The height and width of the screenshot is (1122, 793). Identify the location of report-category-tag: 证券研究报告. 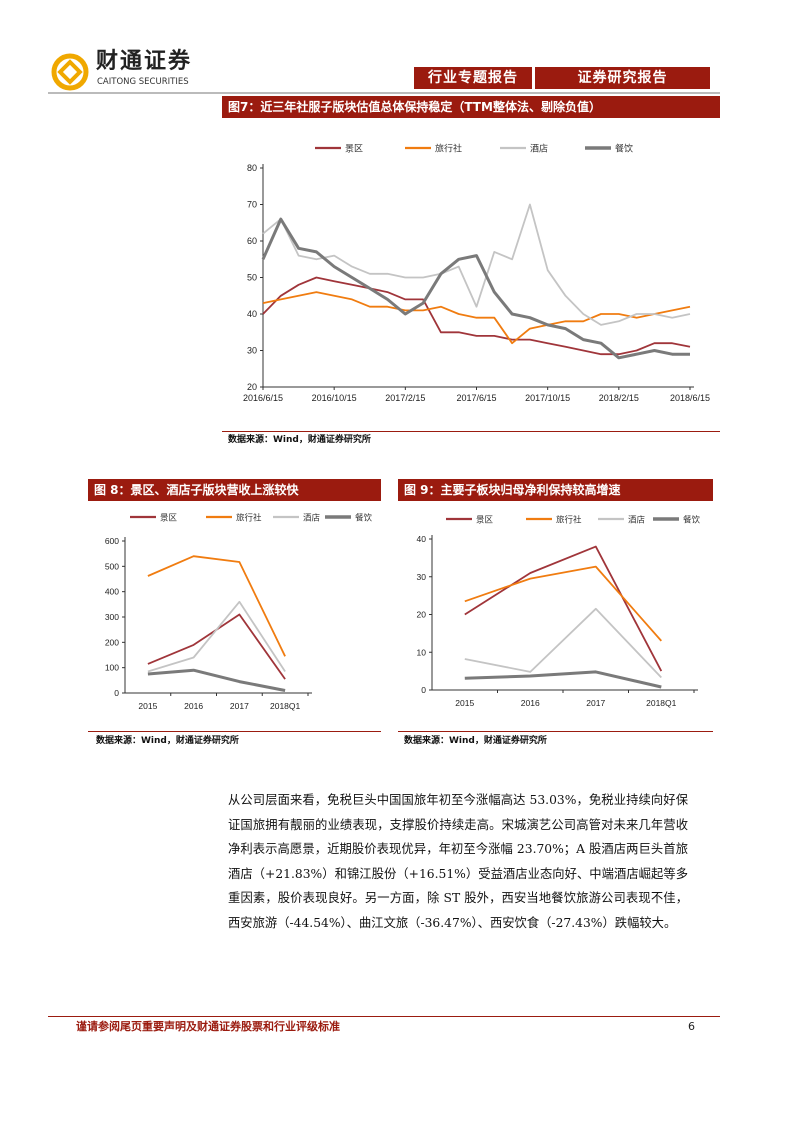
(622, 78).